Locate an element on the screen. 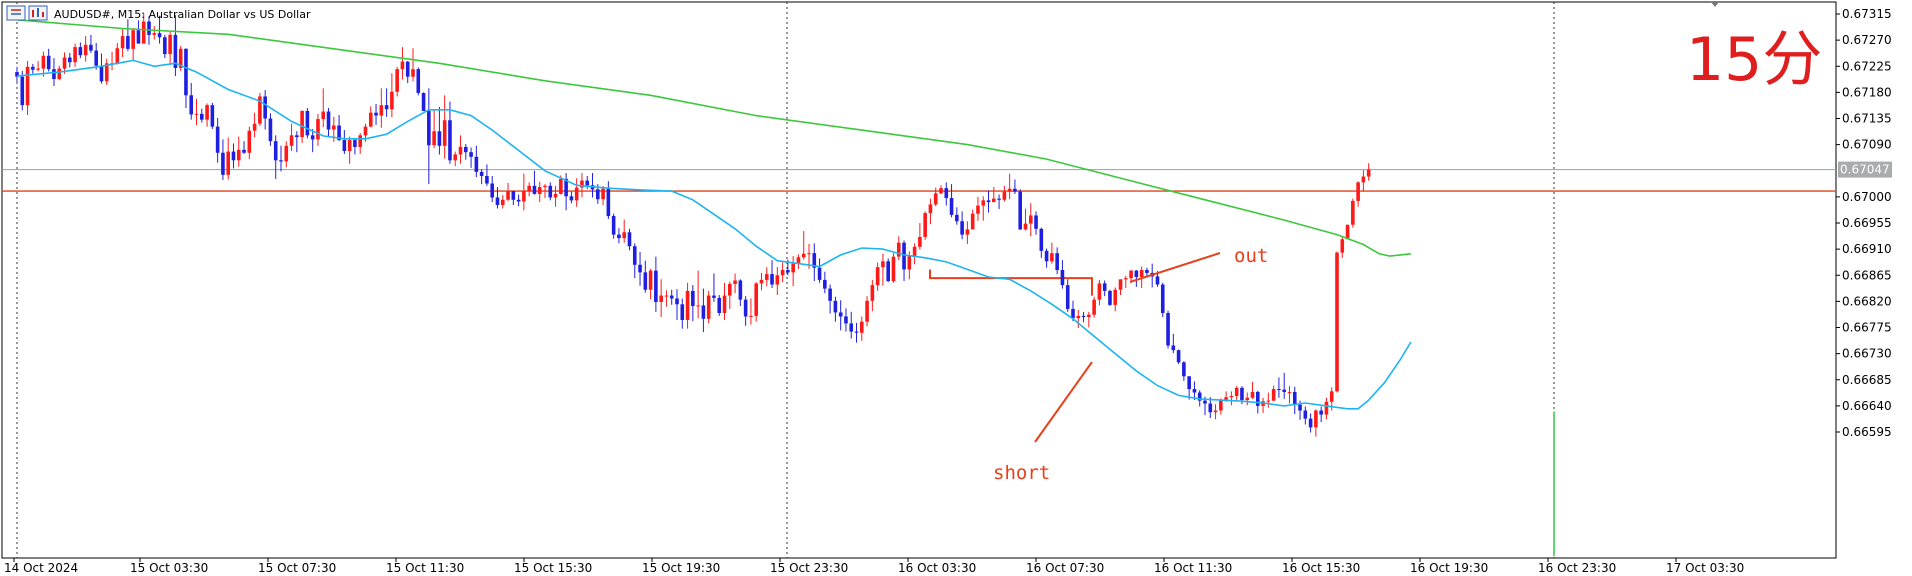 The width and height of the screenshot is (1912, 576). x-tick-label: 14 Oct 2024 is located at coordinates (41, 568).